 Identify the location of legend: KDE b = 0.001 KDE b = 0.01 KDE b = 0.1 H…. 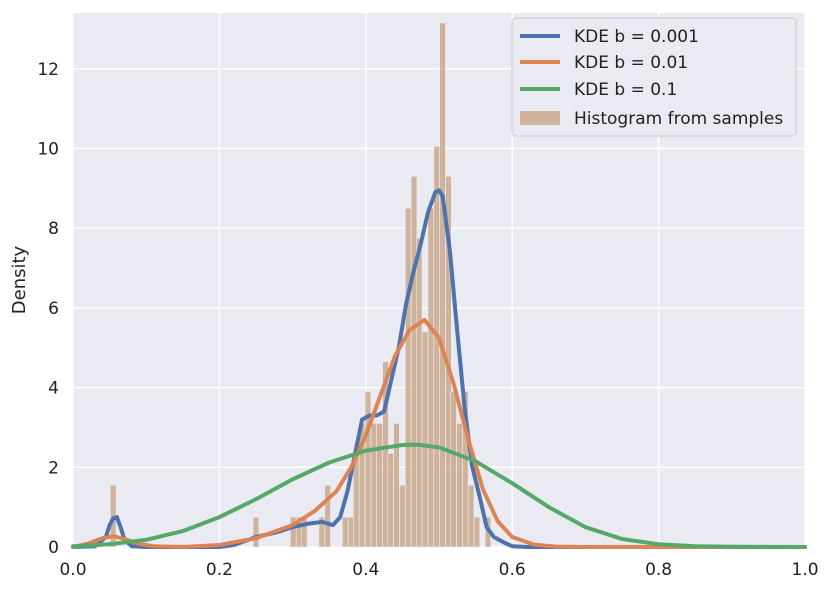
(654, 77).